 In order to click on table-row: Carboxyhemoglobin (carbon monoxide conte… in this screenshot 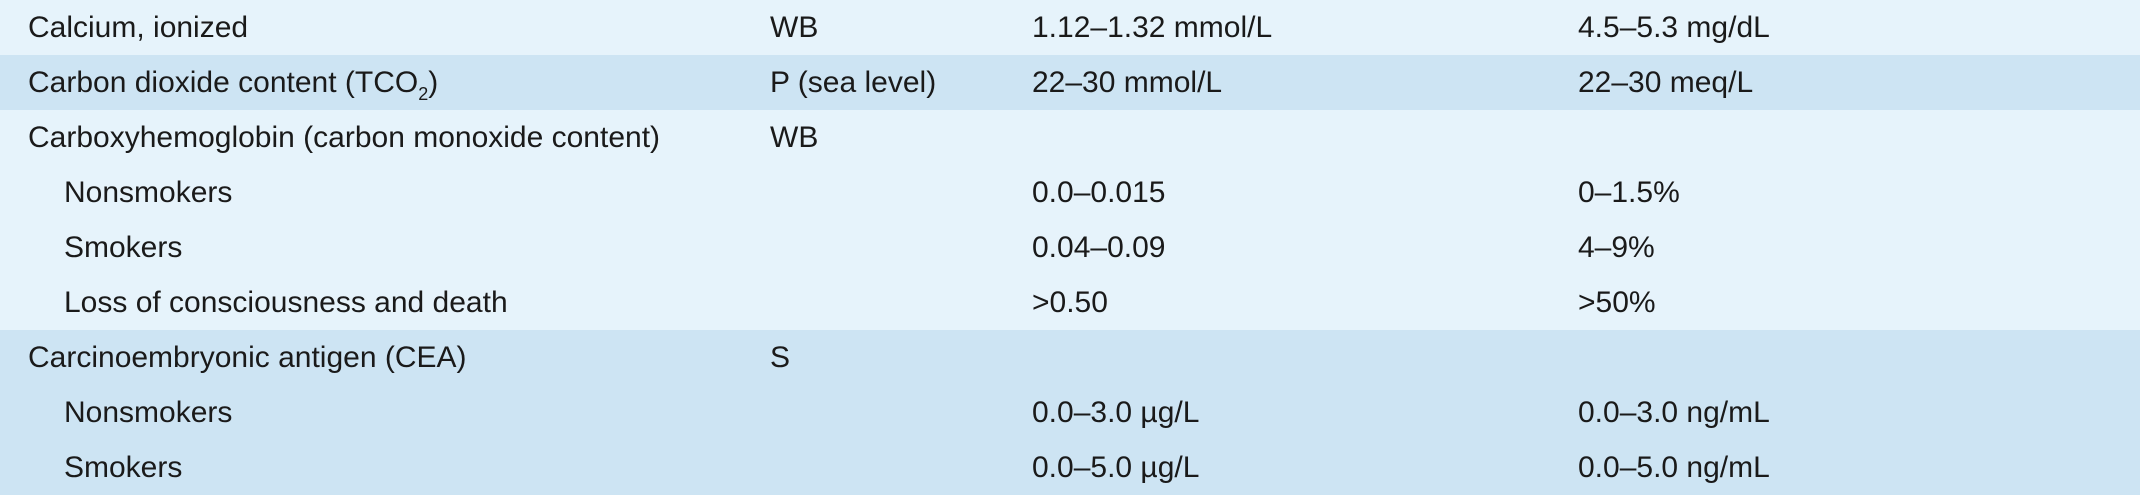, I will do `click(1070, 137)`.